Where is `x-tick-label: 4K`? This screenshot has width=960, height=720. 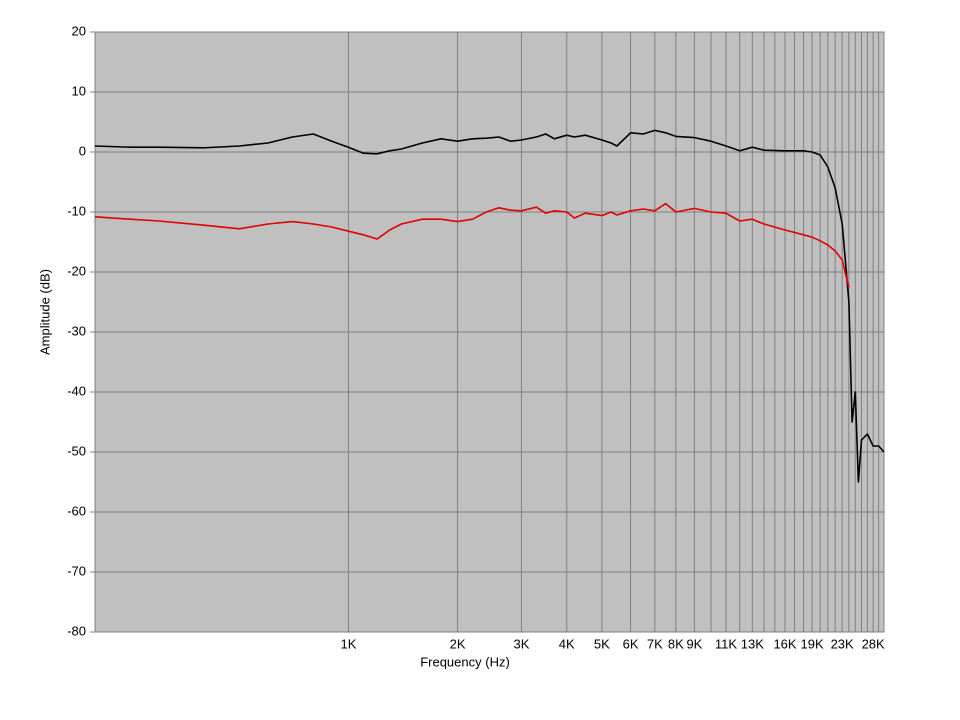 x-tick-label: 4K is located at coordinates (567, 643).